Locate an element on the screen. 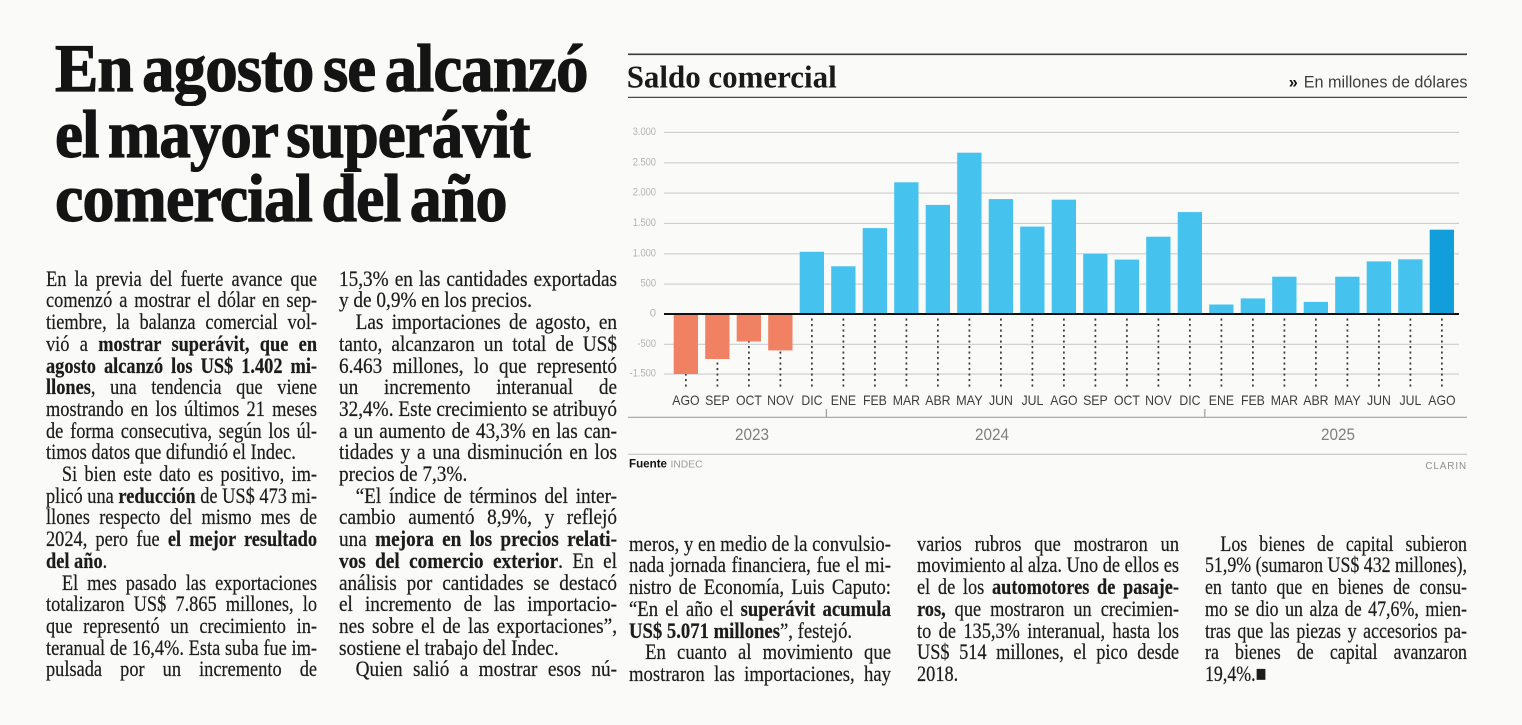 The width and height of the screenshot is (1522, 725). svg-text: 1.500 is located at coordinates (644, 223).